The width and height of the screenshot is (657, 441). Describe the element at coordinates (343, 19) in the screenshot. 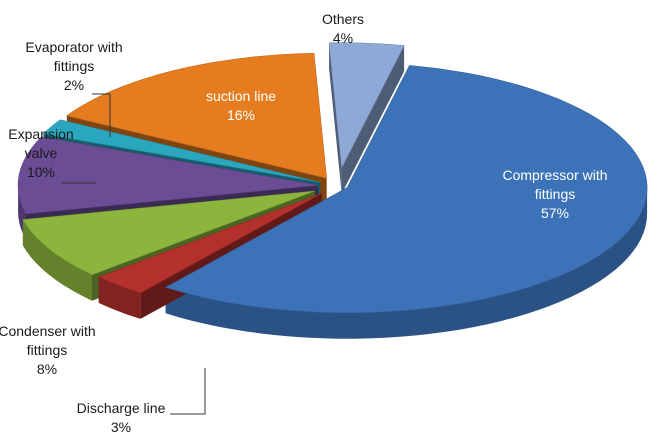

I see `slice-name-label: Others` at that location.